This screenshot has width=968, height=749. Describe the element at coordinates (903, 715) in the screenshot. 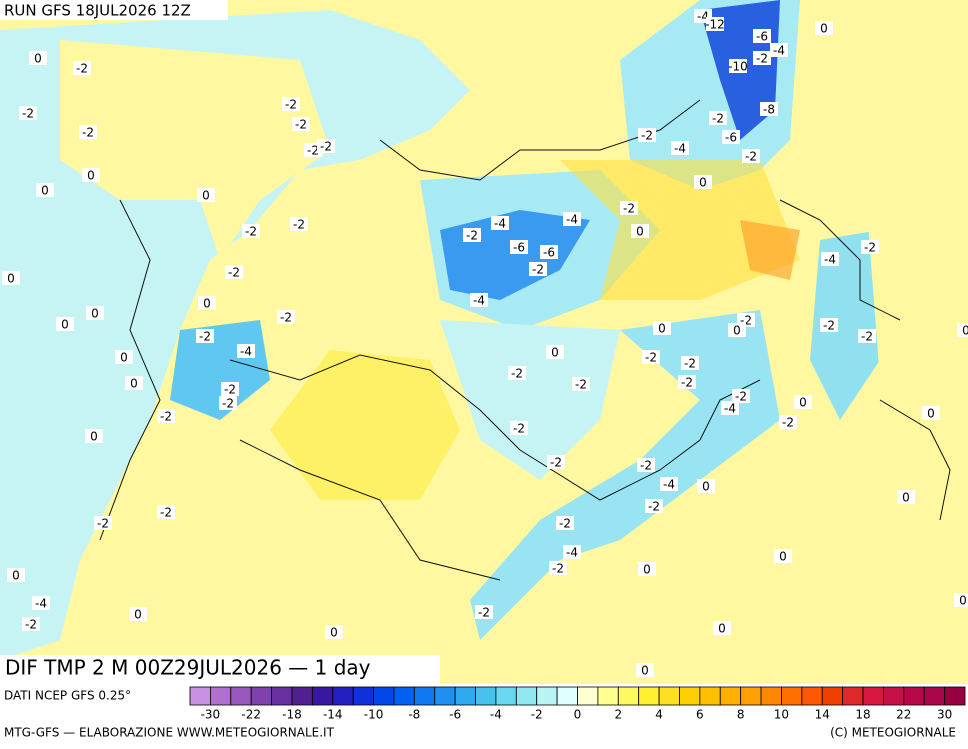

I see `colorbar-tick-label: 22` at that location.